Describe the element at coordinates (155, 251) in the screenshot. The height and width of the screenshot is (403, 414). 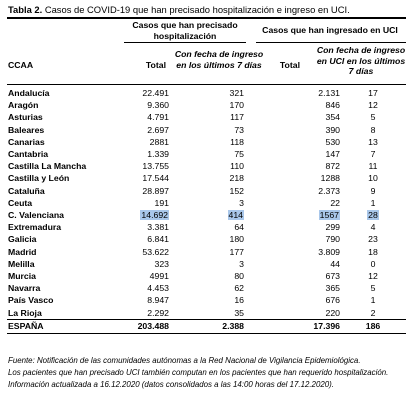
I see `hospitalized-total: 53.622` at that location.